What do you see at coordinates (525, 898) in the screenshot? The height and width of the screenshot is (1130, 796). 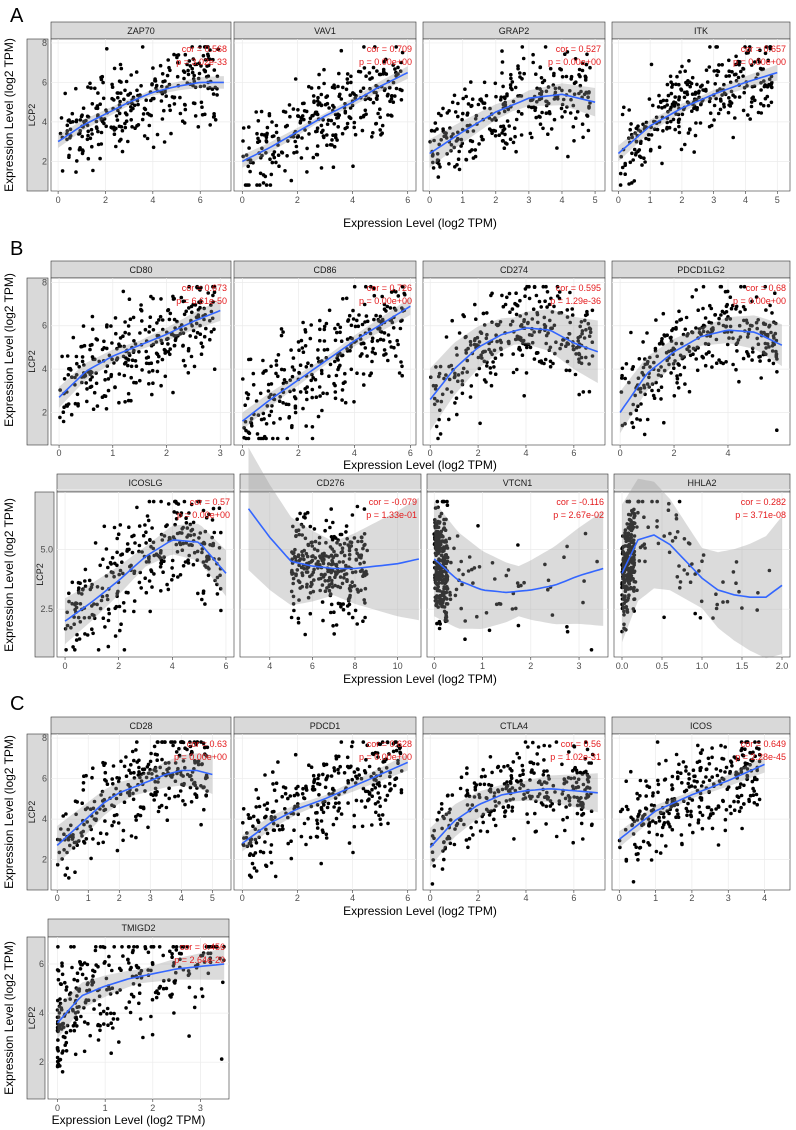 I see `x-tick-label: 4` at bounding box center [525, 898].